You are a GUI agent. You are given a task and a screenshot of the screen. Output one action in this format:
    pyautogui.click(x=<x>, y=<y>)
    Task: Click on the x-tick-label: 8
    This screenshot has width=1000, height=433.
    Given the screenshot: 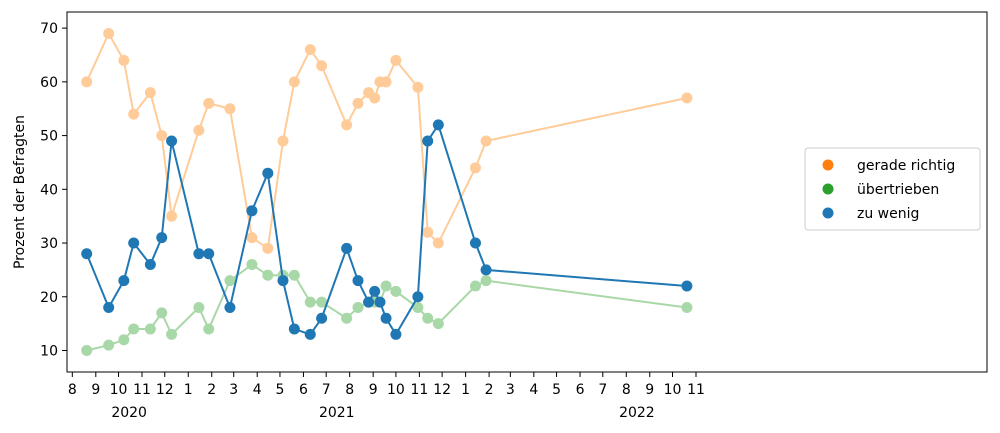 What is the action you would take?
    pyautogui.click(x=626, y=390)
    